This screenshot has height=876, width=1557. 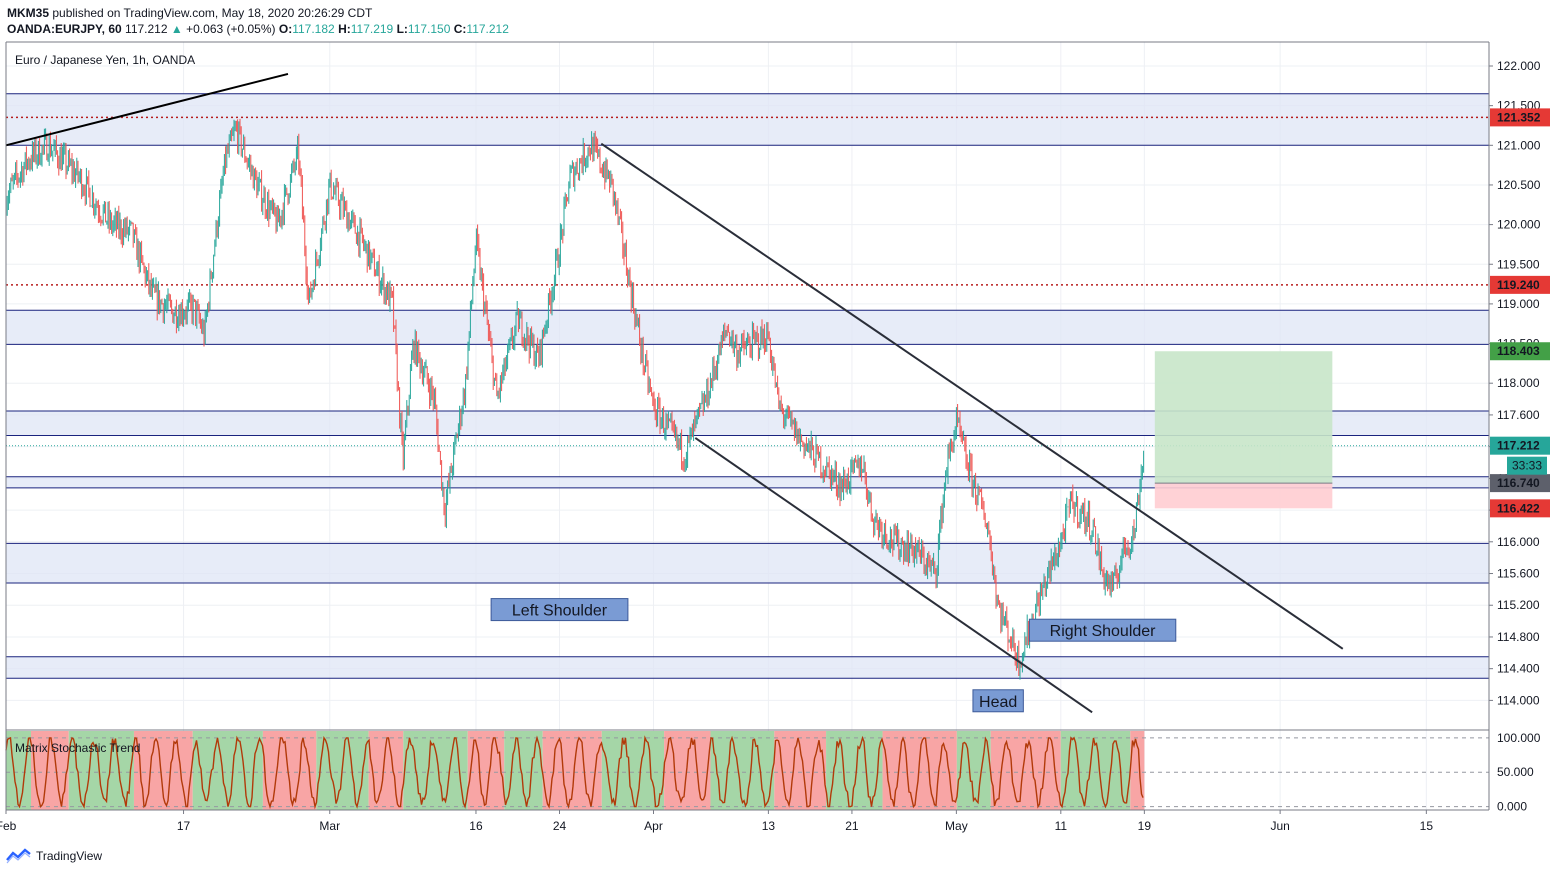 What do you see at coordinates (372, 29) in the screenshot?
I see `high-value: 117.219` at bounding box center [372, 29].